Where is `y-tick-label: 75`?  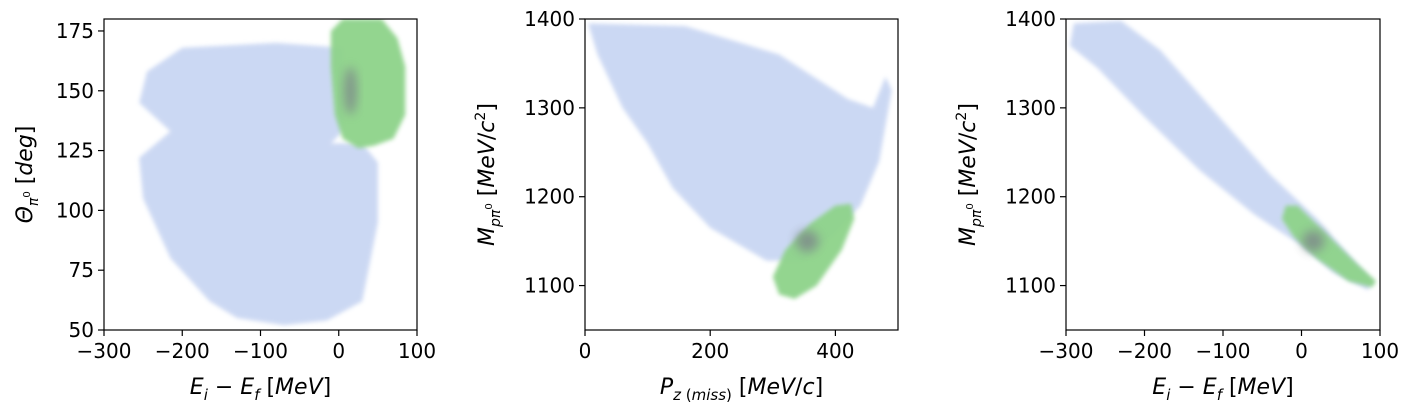 y-tick-label: 75 is located at coordinates (81, 270).